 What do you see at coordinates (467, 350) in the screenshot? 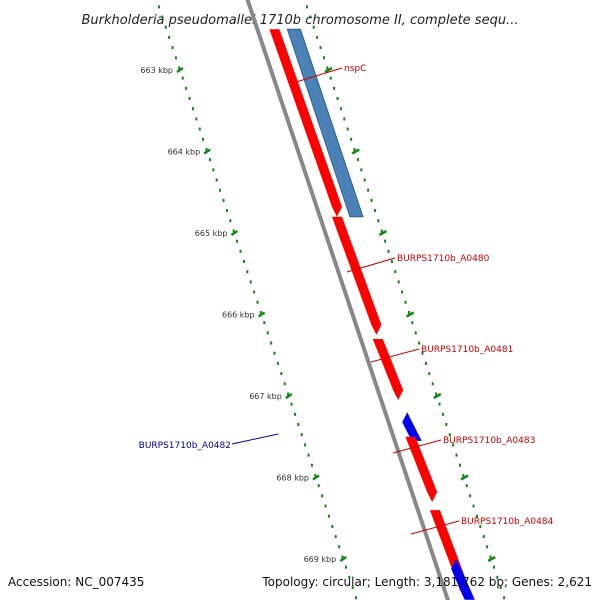
I see `gene-label-a0481: BURPS1710b_A0481` at bounding box center [467, 350].